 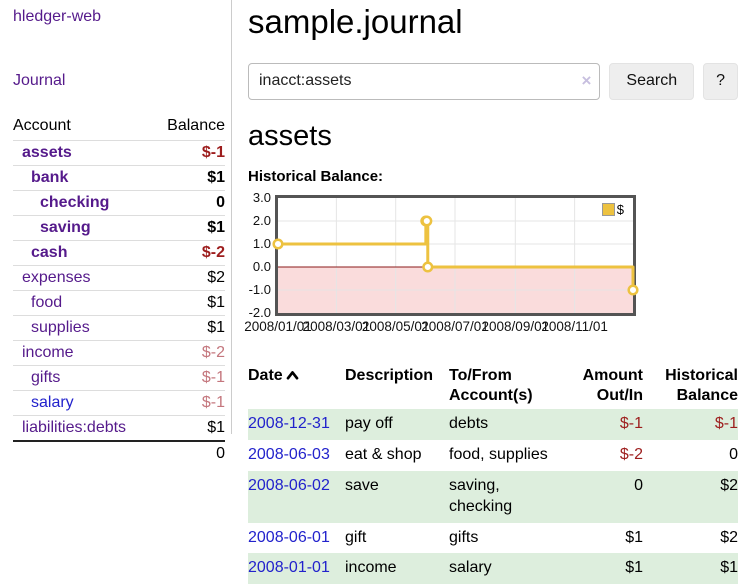 What do you see at coordinates (47, 152) in the screenshot?
I see `sidebar-account-link: assets` at bounding box center [47, 152].